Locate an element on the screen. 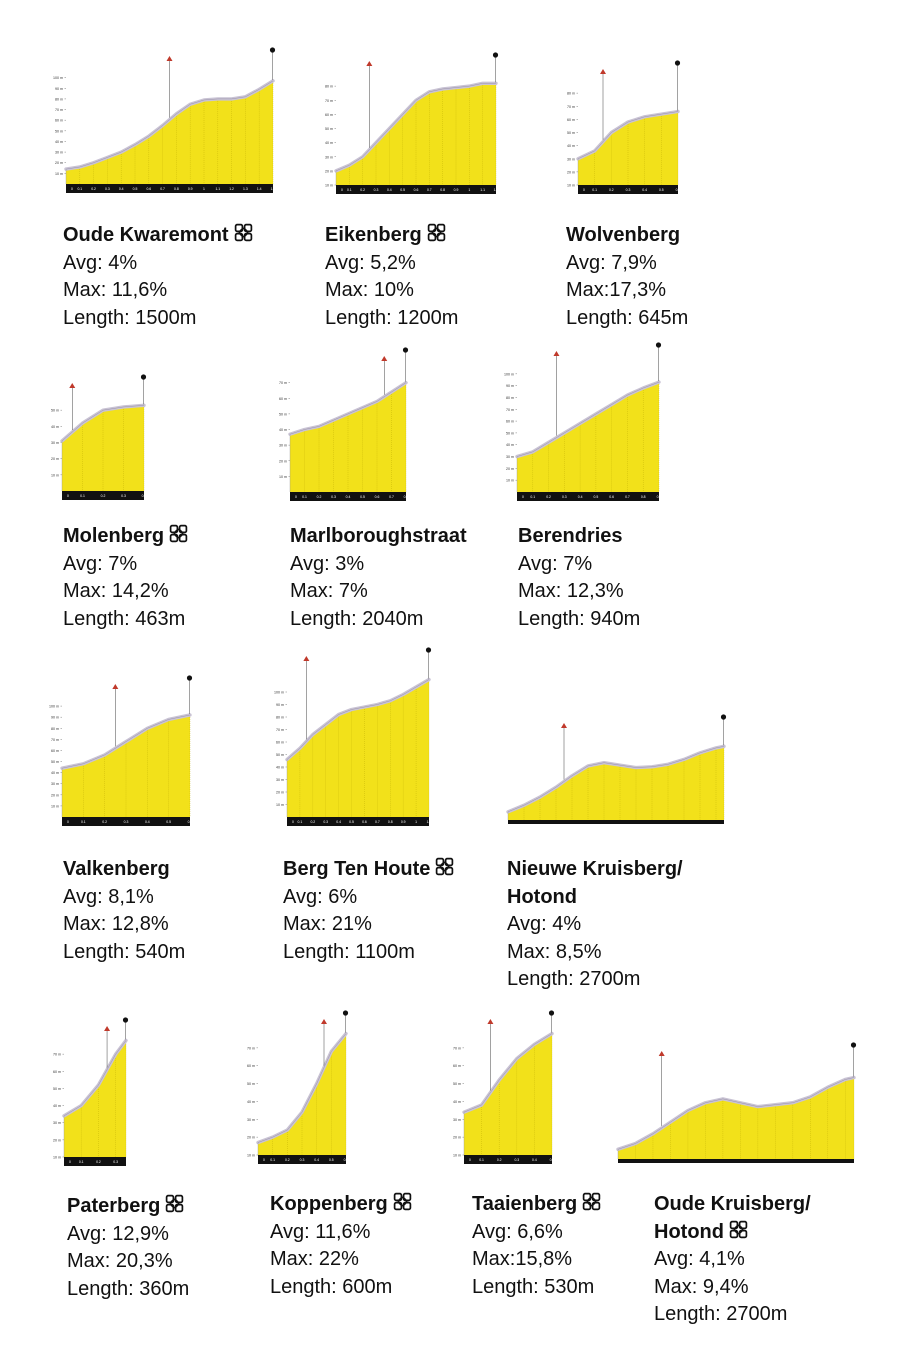  climb-length: Length: 600m is located at coordinates (331, 1286).